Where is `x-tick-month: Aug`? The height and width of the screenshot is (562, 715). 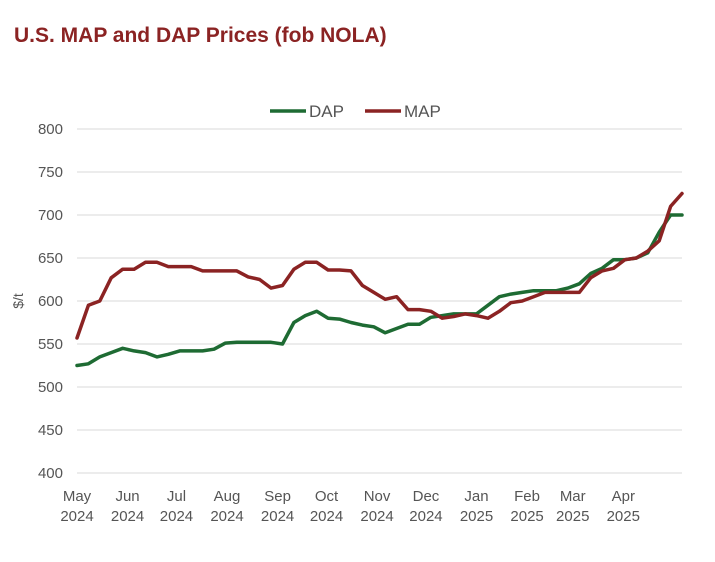 x-tick-month: Aug is located at coordinates (227, 496).